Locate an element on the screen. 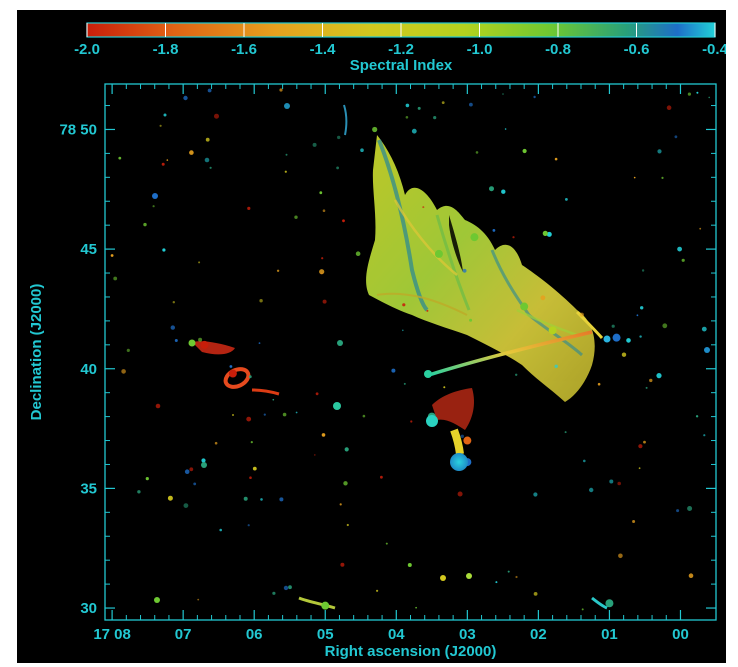 The height and width of the screenshot is (667, 738). tail-head-source is located at coordinates (192, 343).